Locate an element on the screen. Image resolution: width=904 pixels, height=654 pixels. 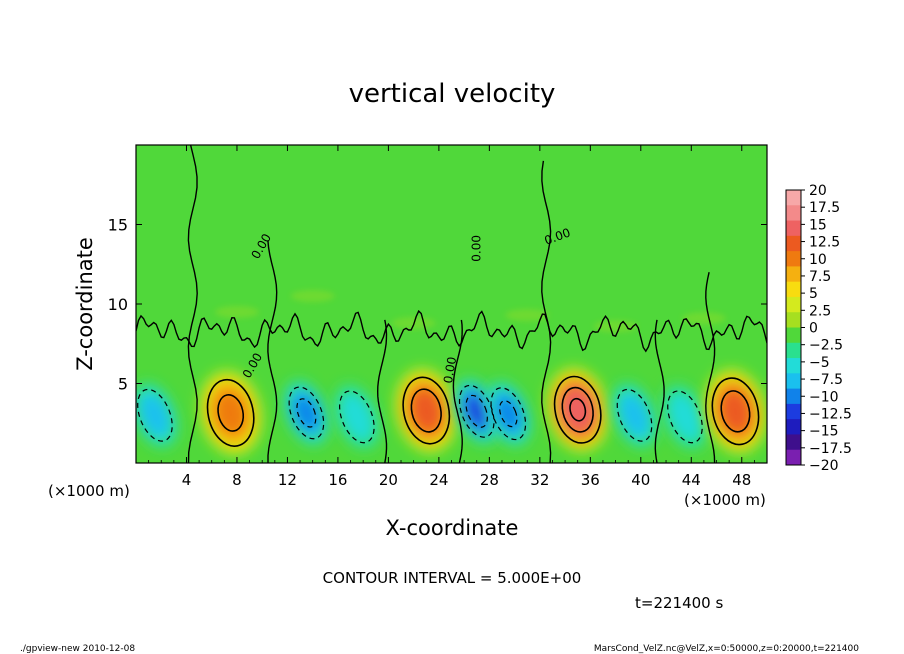
x-tick-label: 40 is located at coordinates (640, 480).